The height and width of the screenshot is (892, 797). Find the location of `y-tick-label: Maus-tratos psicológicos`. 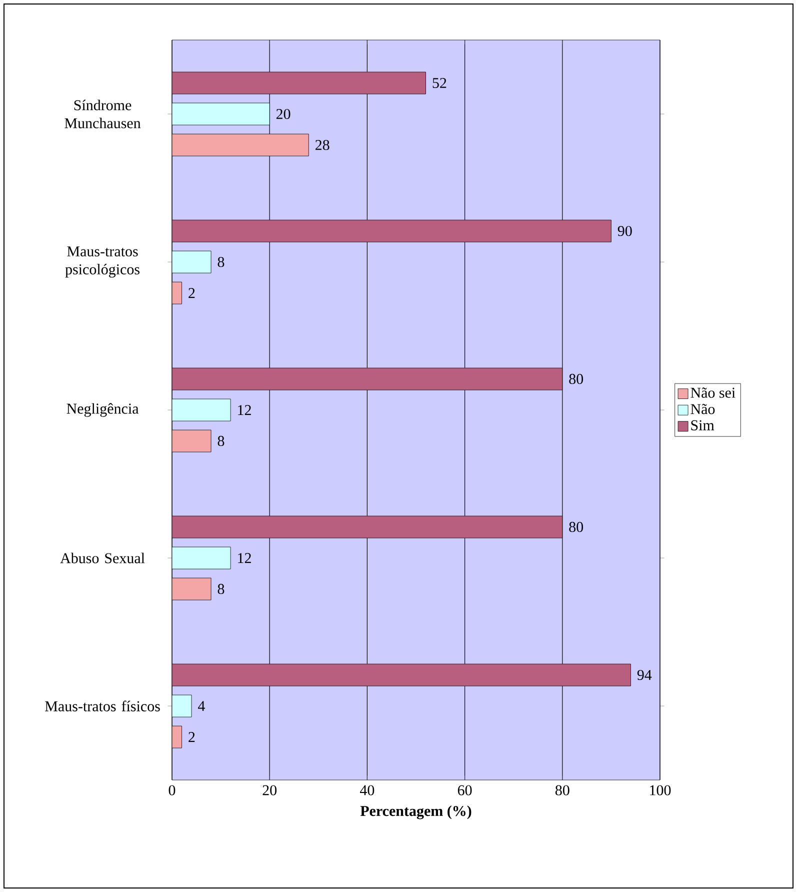

y-tick-label: Maus-tratos psicológicos is located at coordinates (102, 262).